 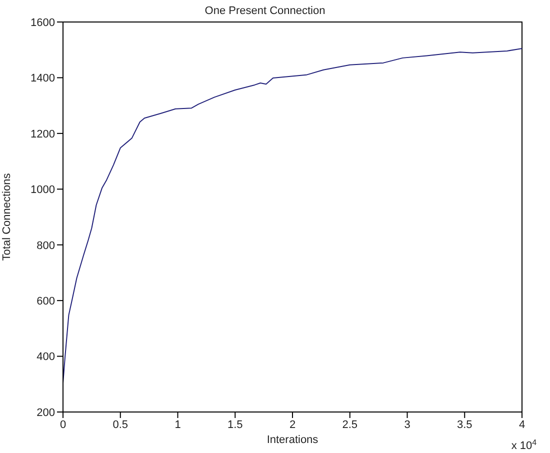 What do you see at coordinates (45, 357) in the screenshot?
I see `y-tick-label: 400` at bounding box center [45, 357].